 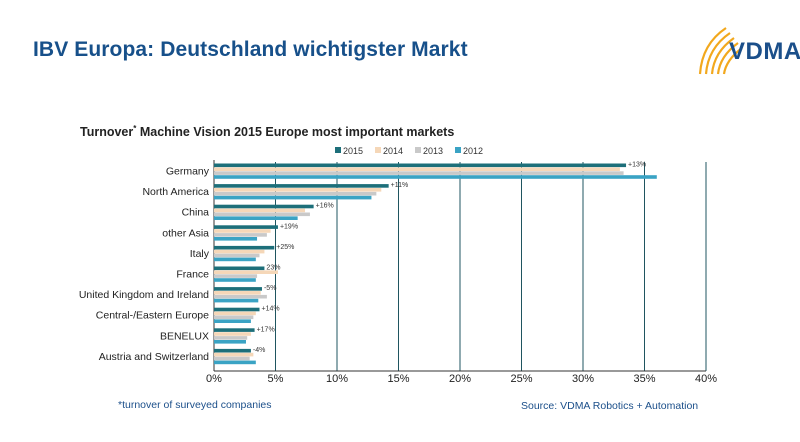 What do you see at coordinates (295, 193) in the screenshot?
I see `bar-1-2013` at bounding box center [295, 193].